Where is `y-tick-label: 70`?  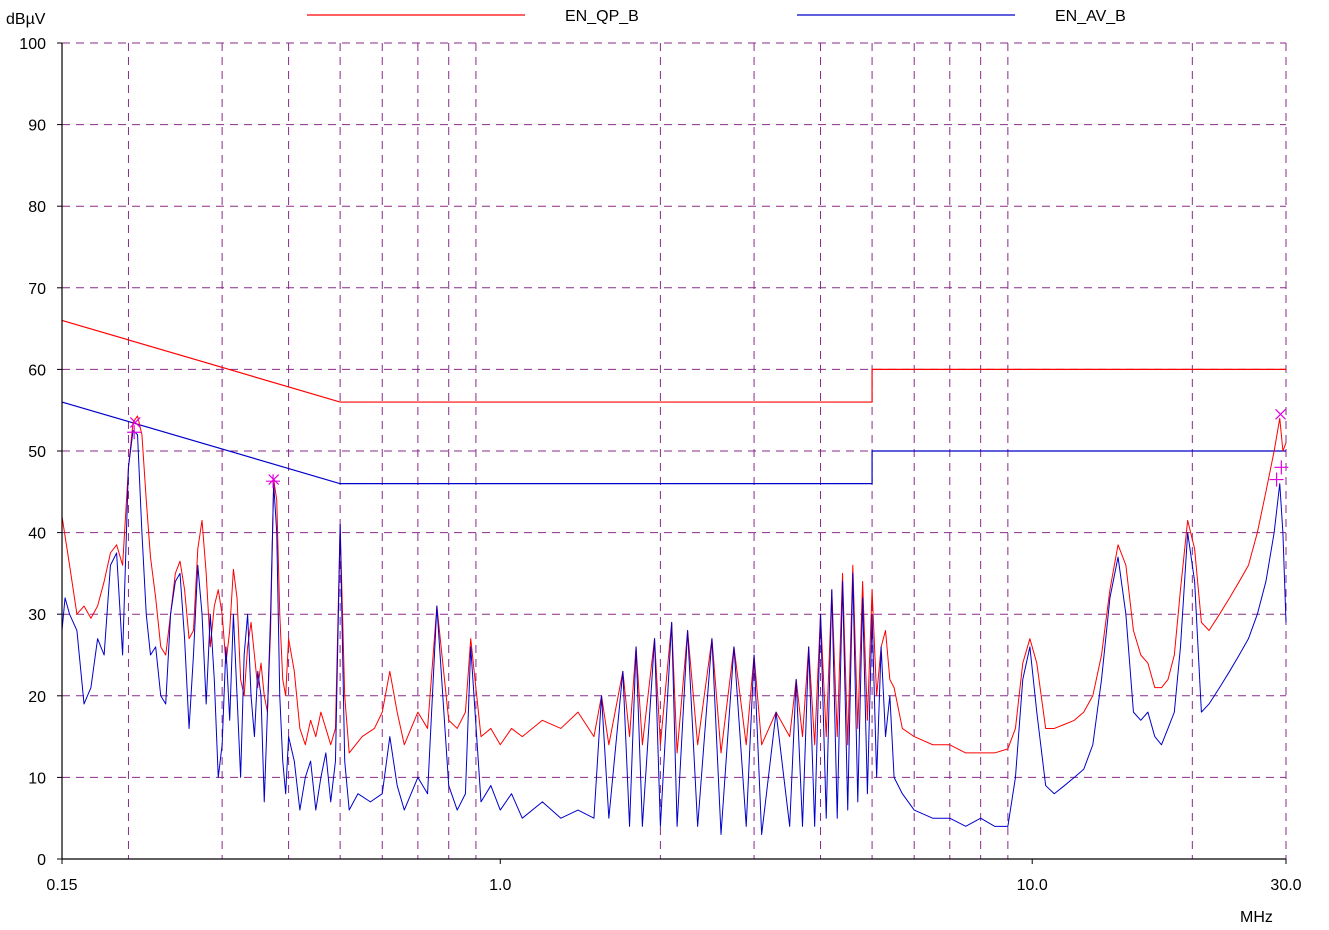 y-tick-label: 70 is located at coordinates (37, 289).